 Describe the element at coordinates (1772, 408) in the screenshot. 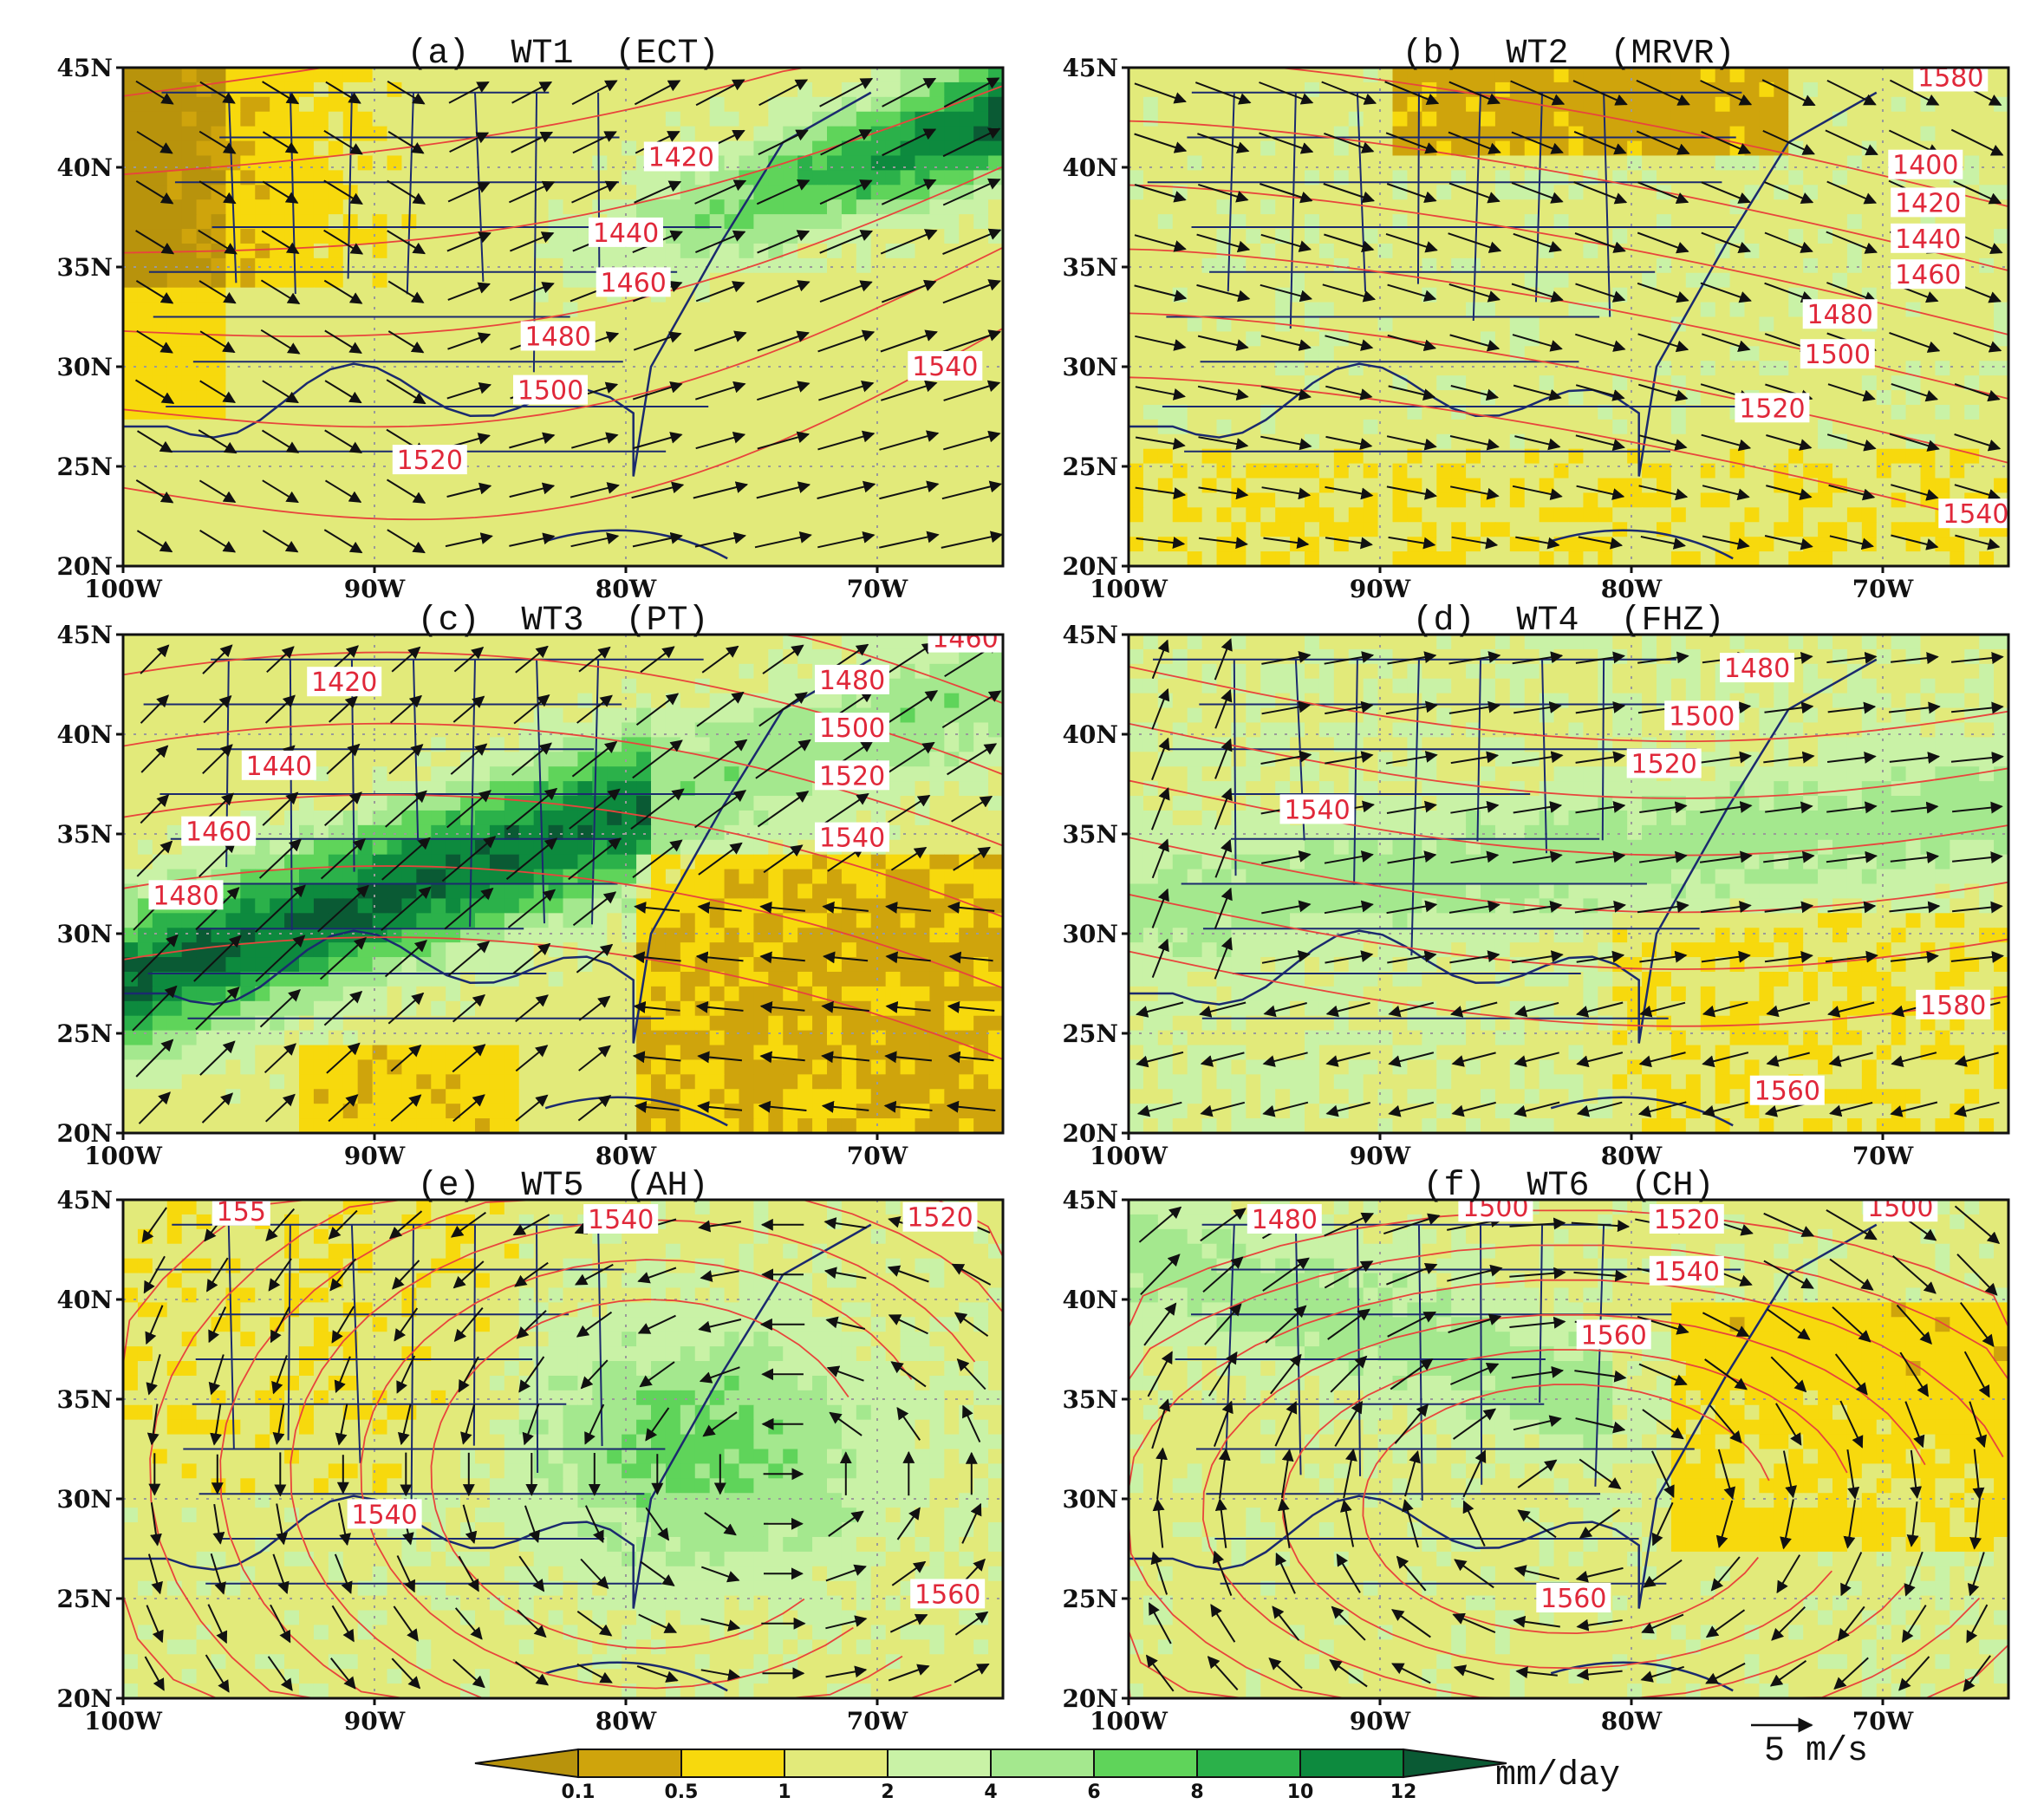

I see `contour-label: 1520` at that location.